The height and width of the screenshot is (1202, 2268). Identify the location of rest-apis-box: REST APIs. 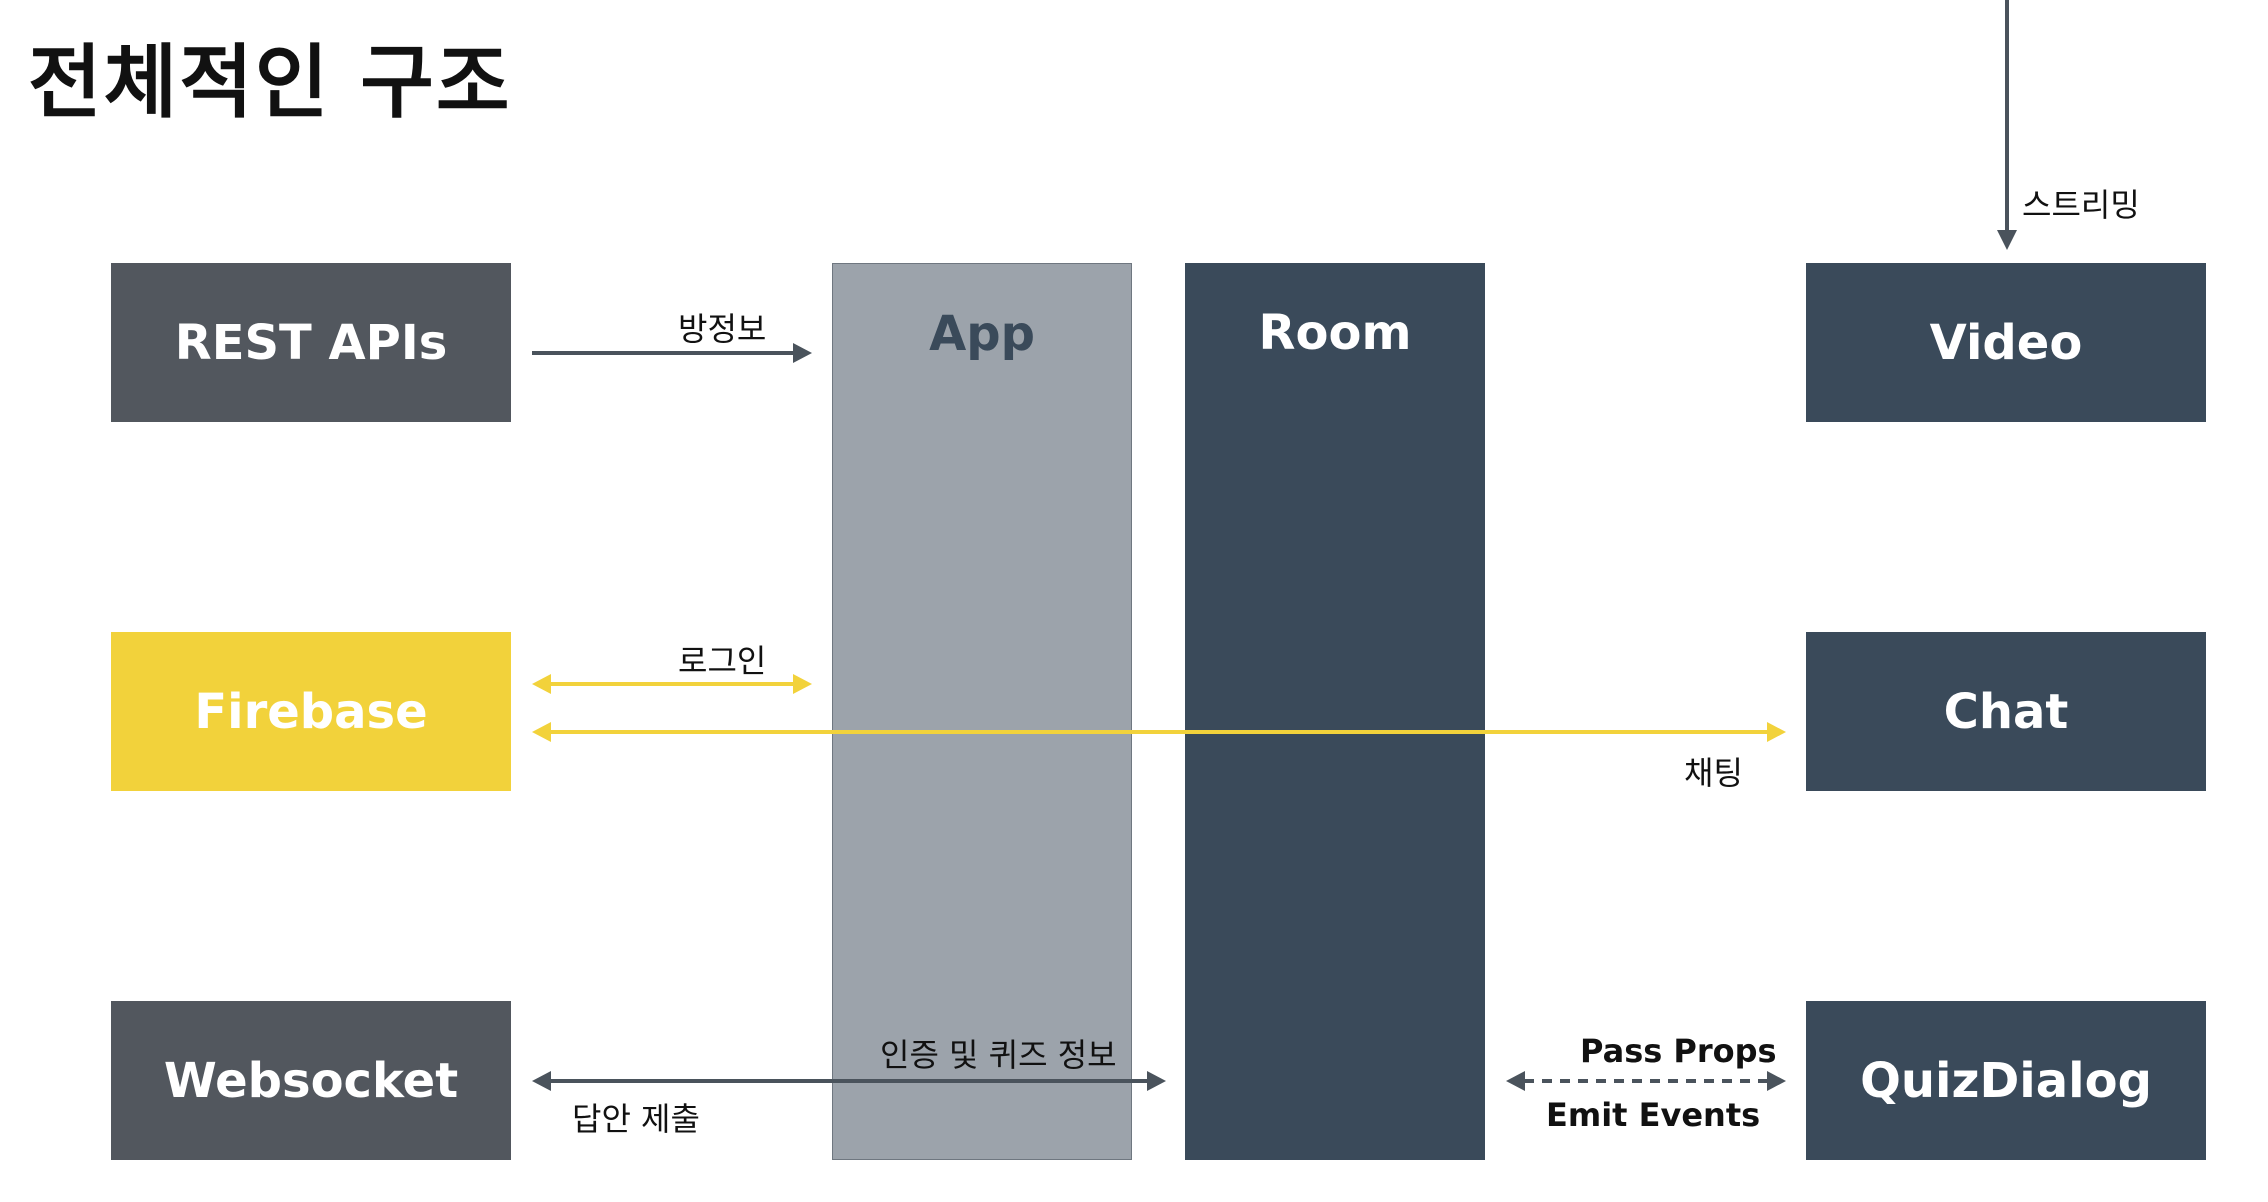
(311, 342).